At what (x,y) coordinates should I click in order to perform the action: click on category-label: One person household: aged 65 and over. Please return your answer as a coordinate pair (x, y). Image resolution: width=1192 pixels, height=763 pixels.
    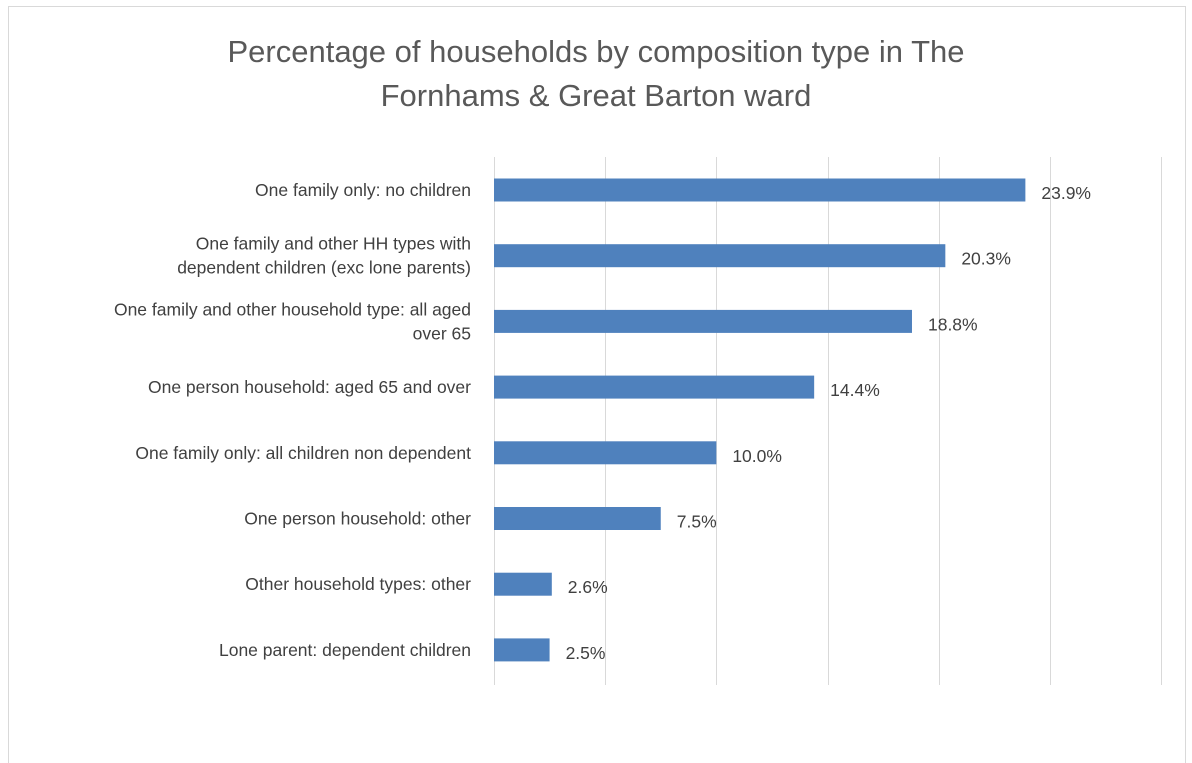
    Looking at the image, I should click on (309, 387).